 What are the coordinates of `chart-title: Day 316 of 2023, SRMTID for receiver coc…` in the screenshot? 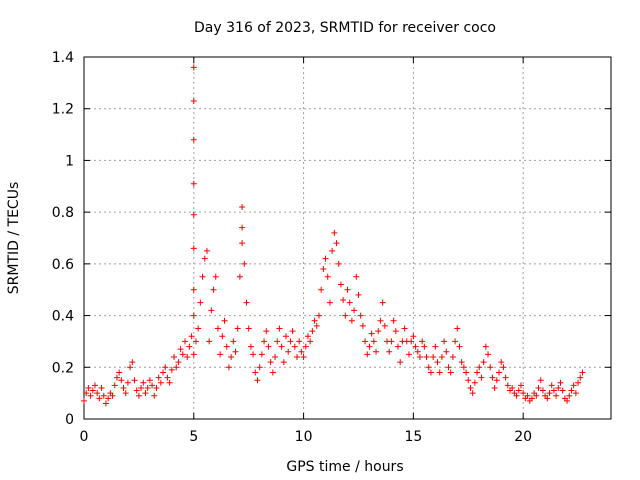 It's located at (345, 28).